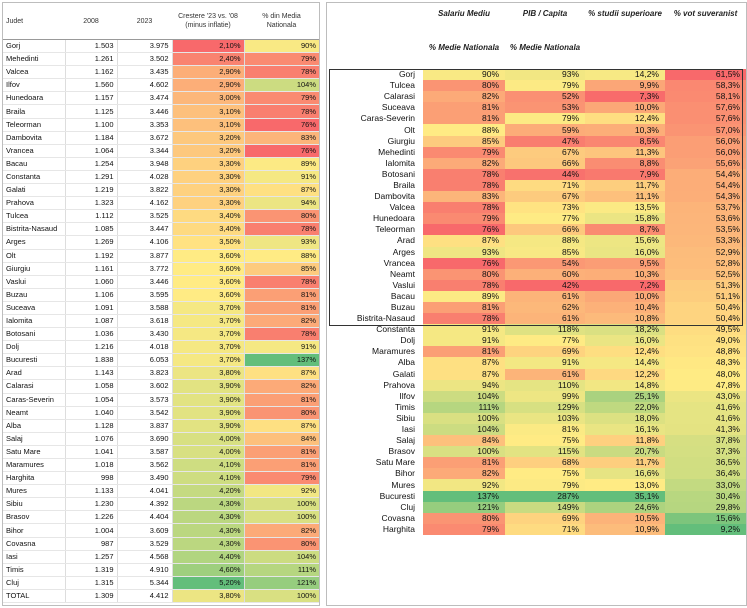 This screenshot has width=747, height=608. I want to click on county-cell: Constanta, so click(34, 177).